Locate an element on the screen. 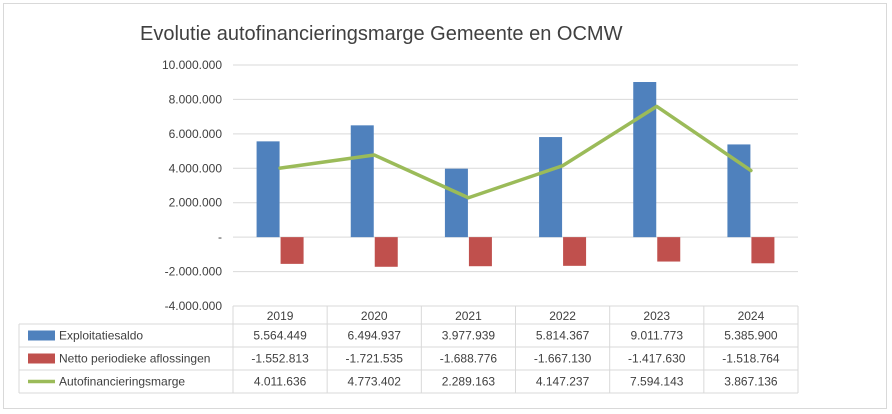 The height and width of the screenshot is (414, 892). y-tick-label: -4.000.000 is located at coordinates (194, 306).